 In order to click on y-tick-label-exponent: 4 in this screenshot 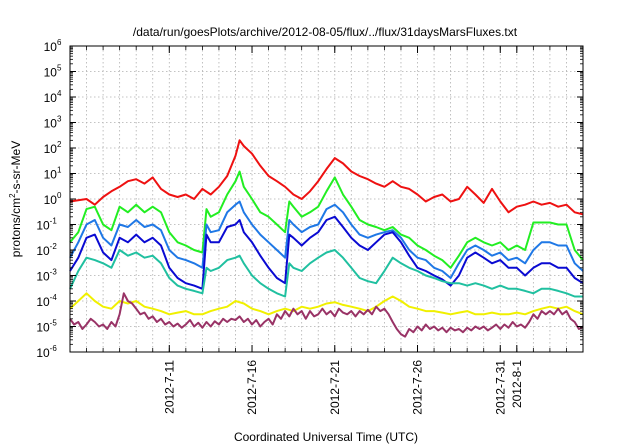, I will do `click(59, 93)`.